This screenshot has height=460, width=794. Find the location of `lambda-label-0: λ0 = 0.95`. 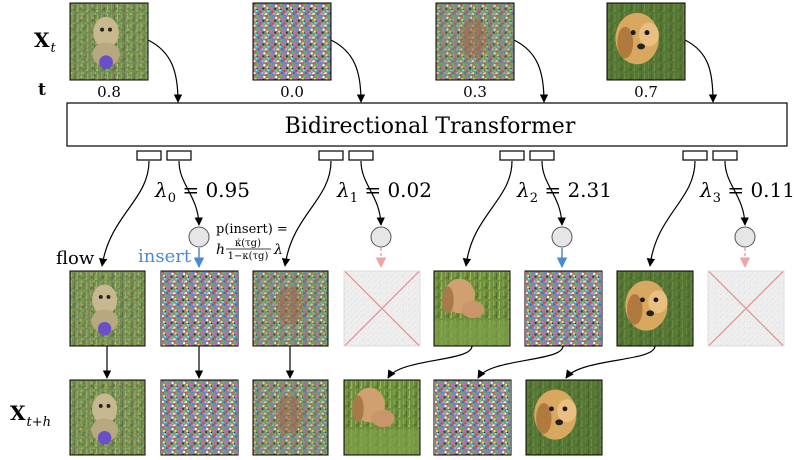

lambda-label-0: λ0 = 0.95 is located at coordinates (202, 192).